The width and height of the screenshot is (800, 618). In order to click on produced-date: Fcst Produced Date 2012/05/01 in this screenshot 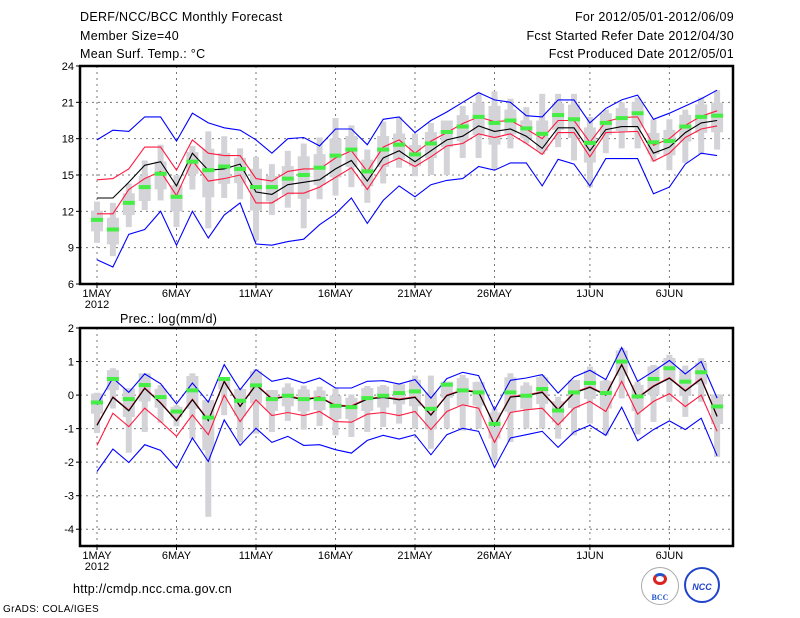, I will do `click(641, 54)`.